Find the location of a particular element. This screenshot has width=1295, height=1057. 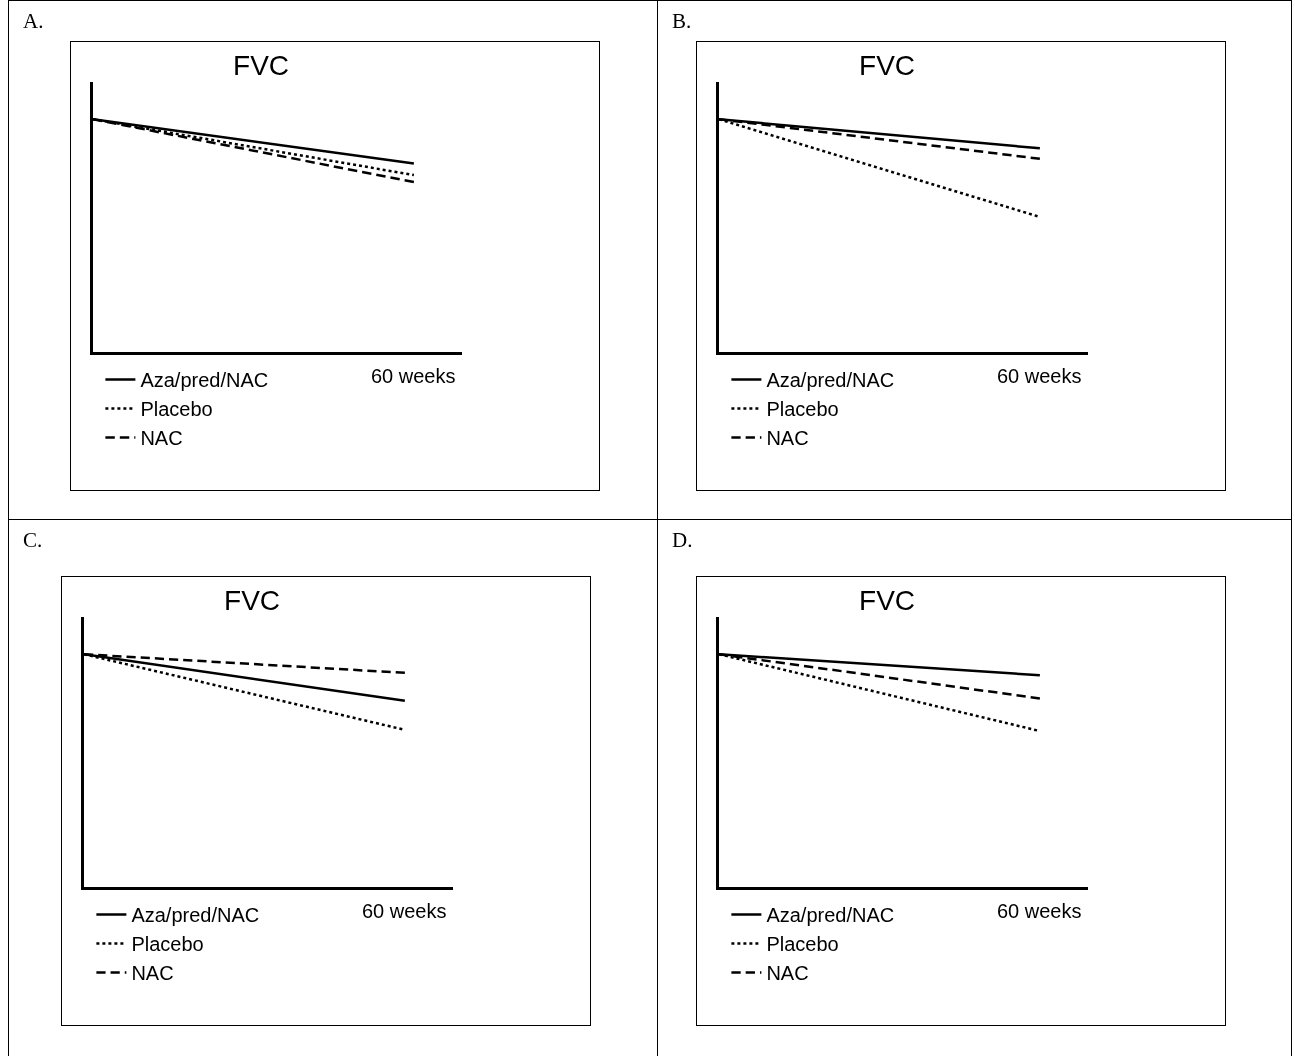

text: A. is located at coordinates (33, 21).